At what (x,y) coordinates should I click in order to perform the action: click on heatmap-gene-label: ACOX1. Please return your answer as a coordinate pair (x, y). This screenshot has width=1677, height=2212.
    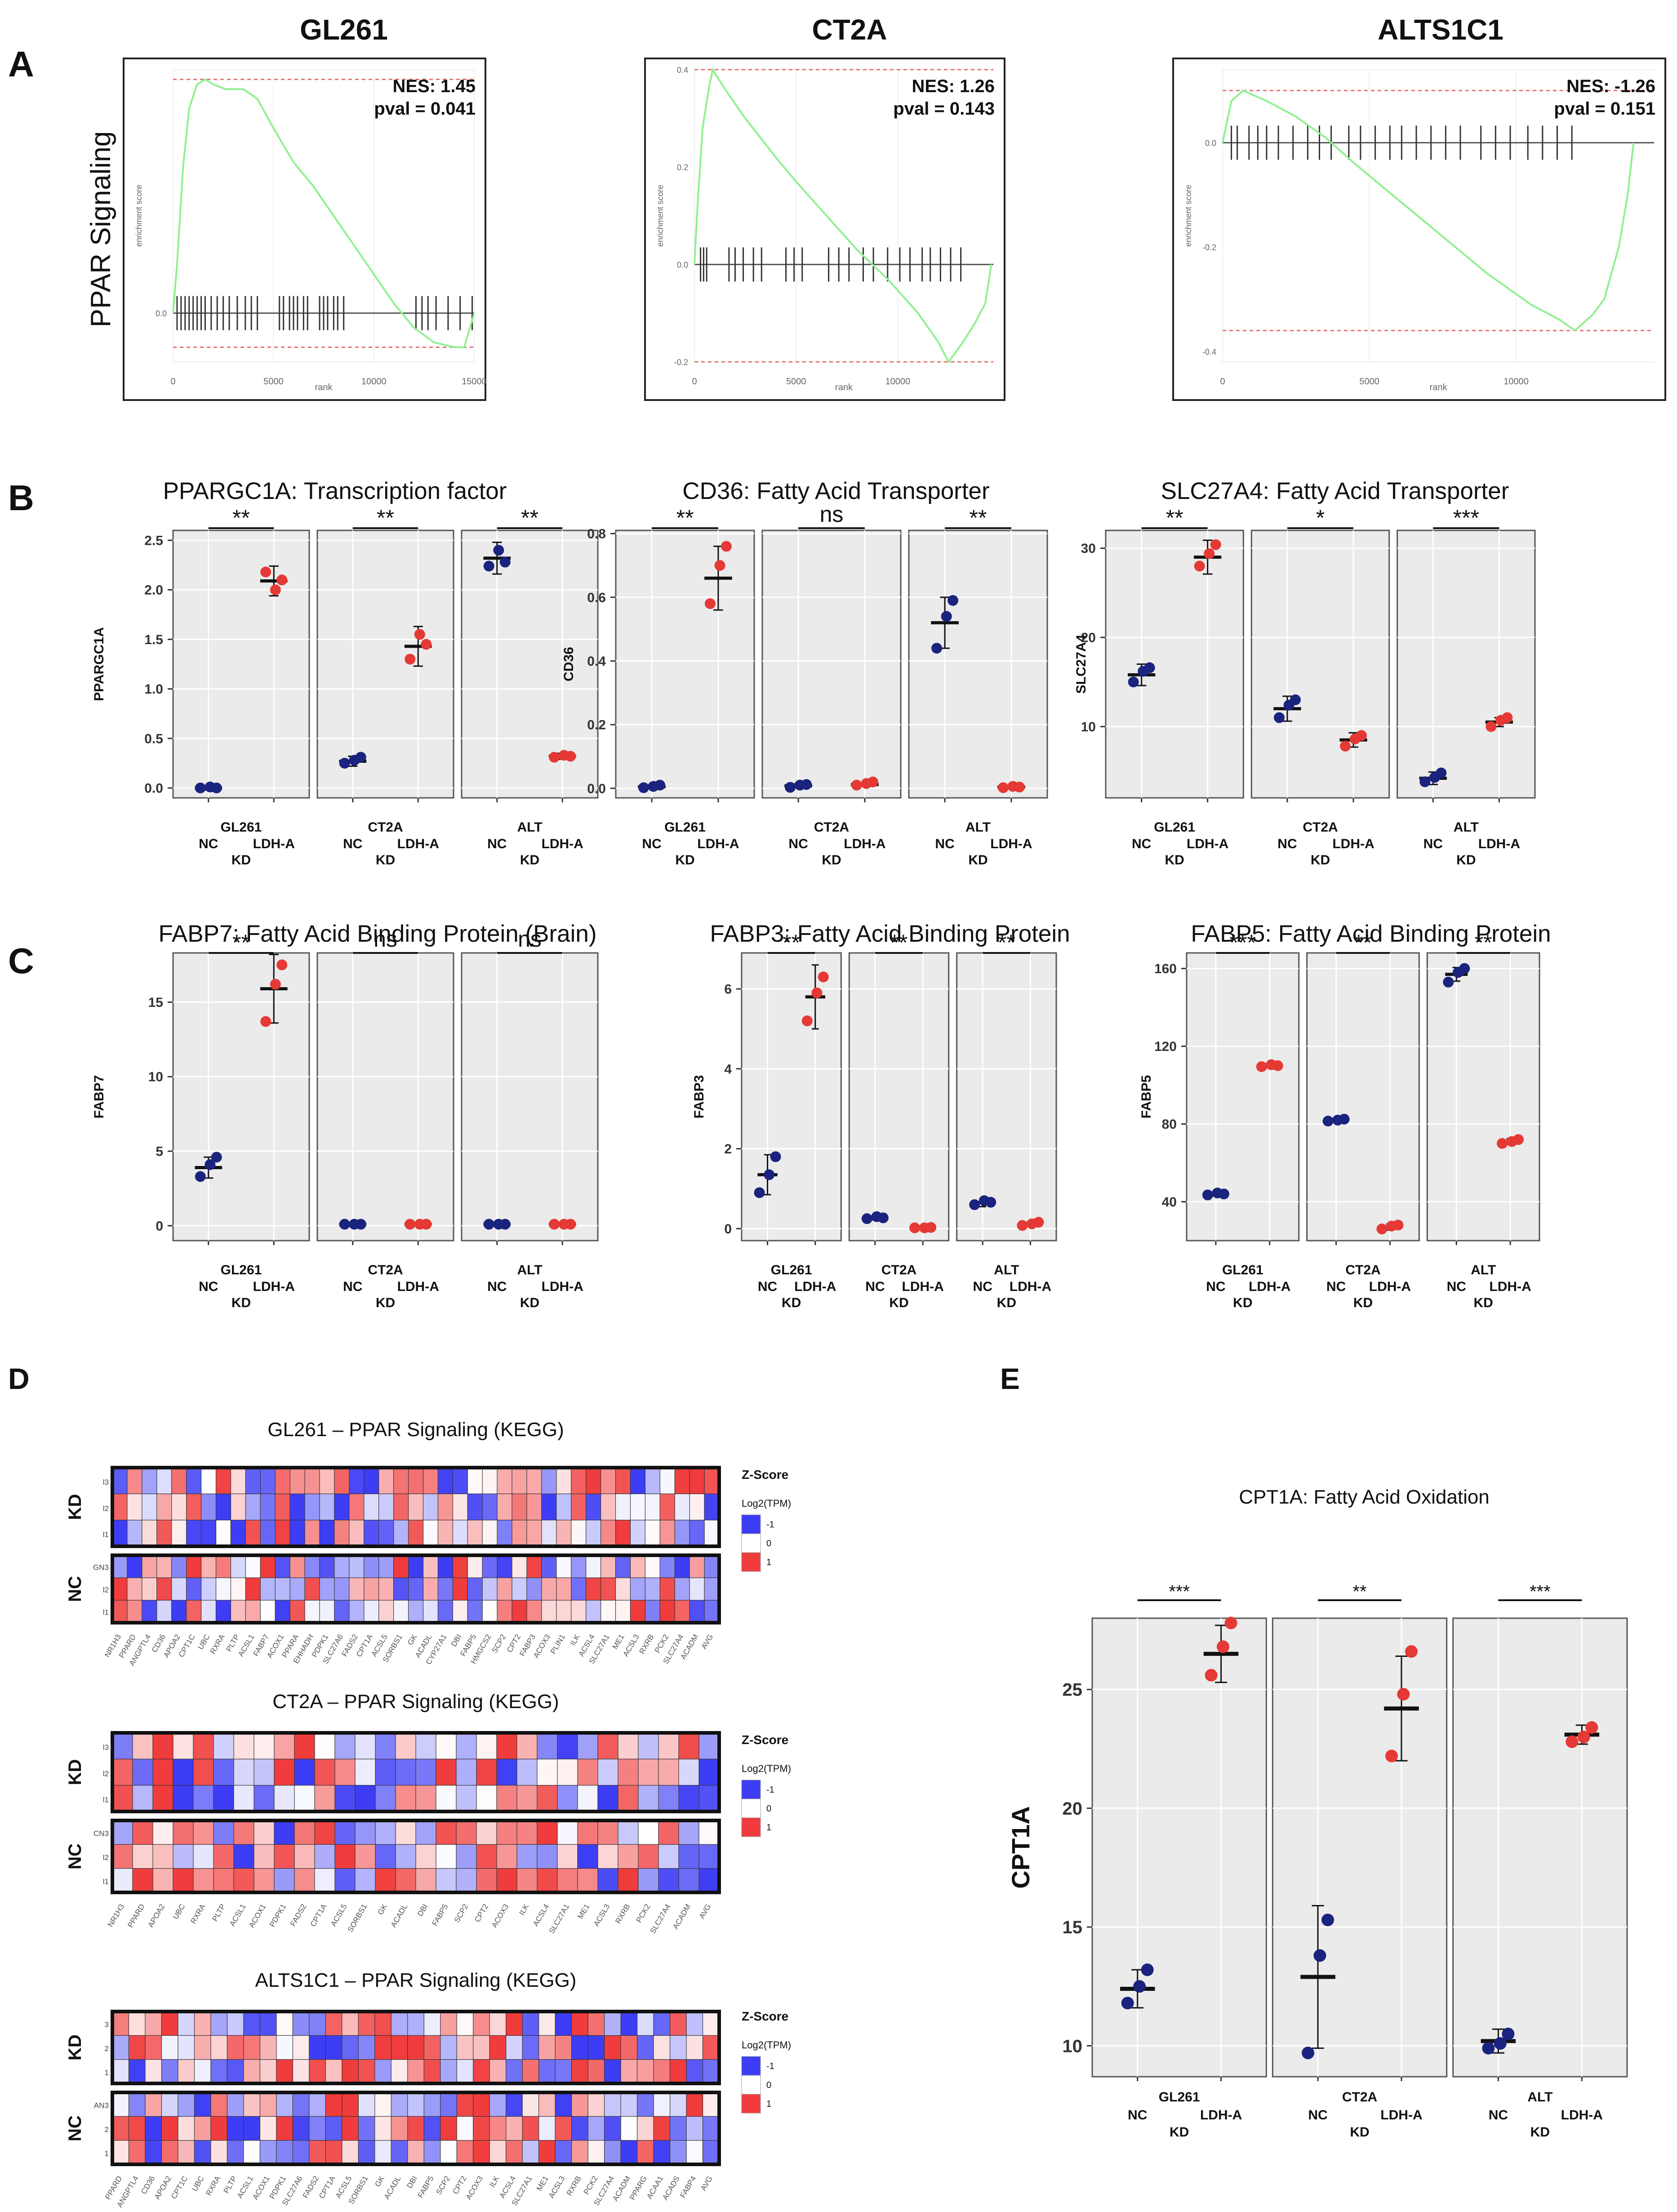
    Looking at the image, I should click on (257, 1916).